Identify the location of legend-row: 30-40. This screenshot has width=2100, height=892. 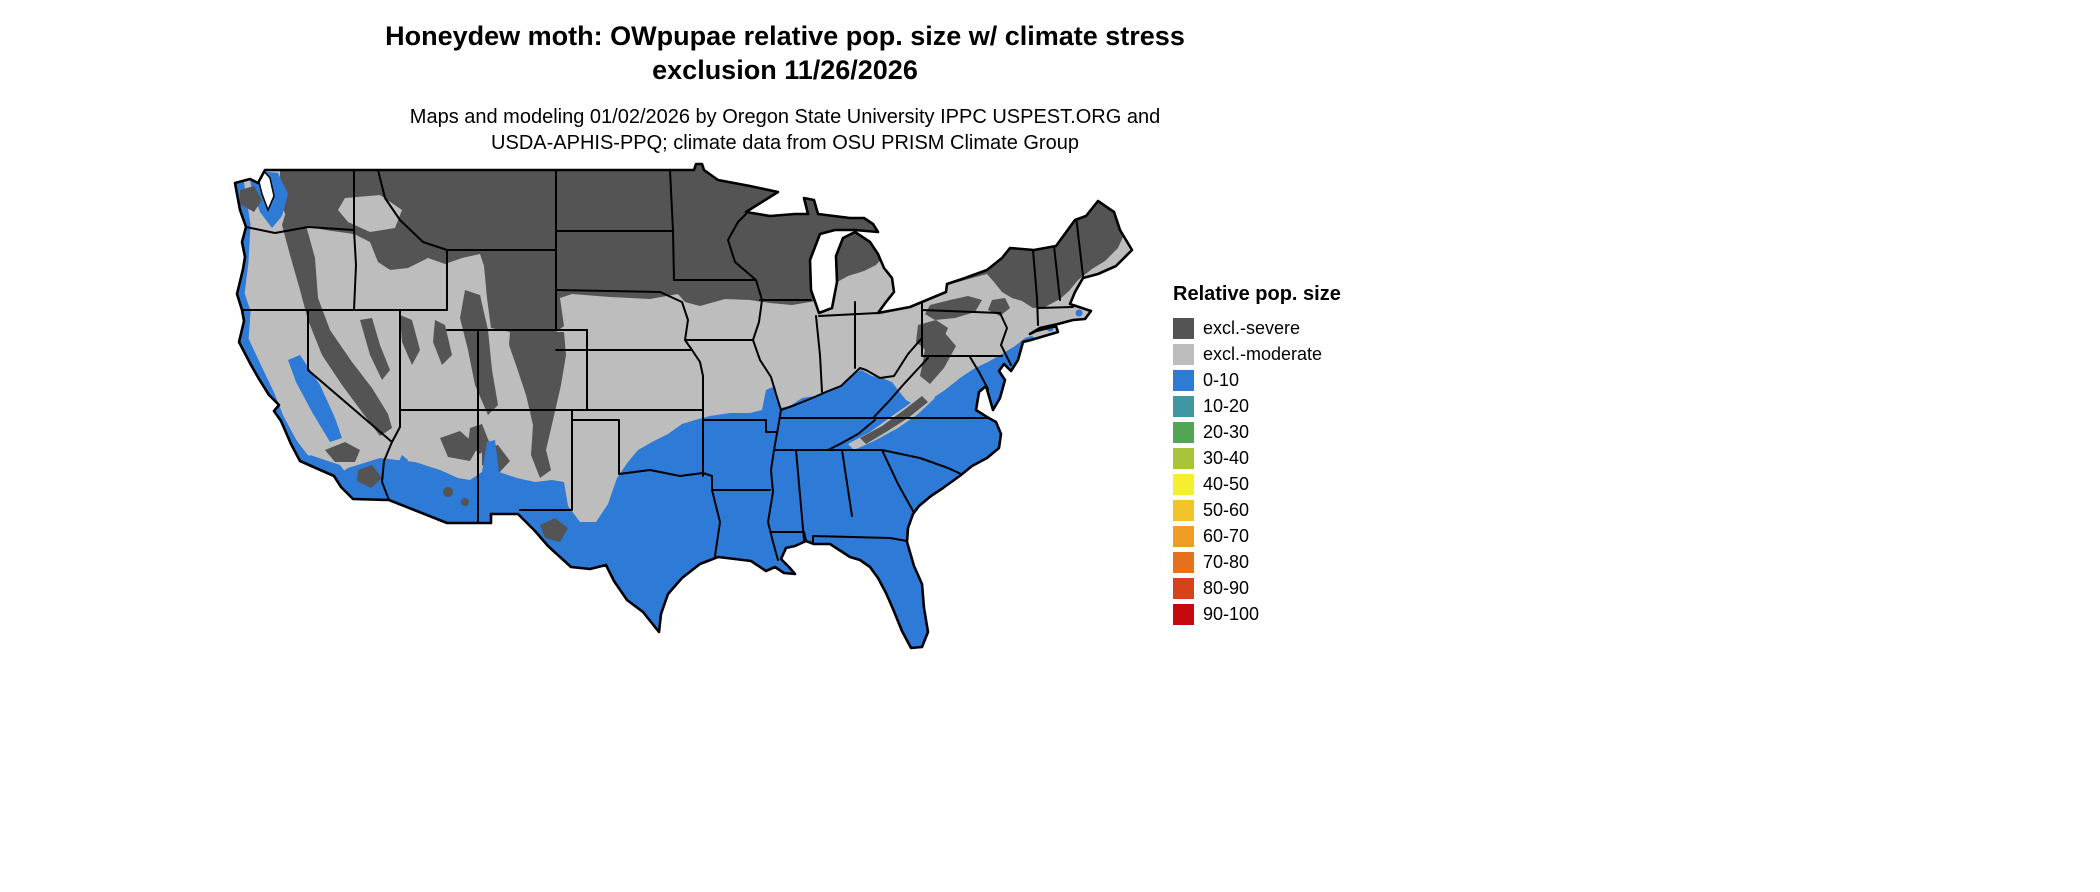
(1257, 458).